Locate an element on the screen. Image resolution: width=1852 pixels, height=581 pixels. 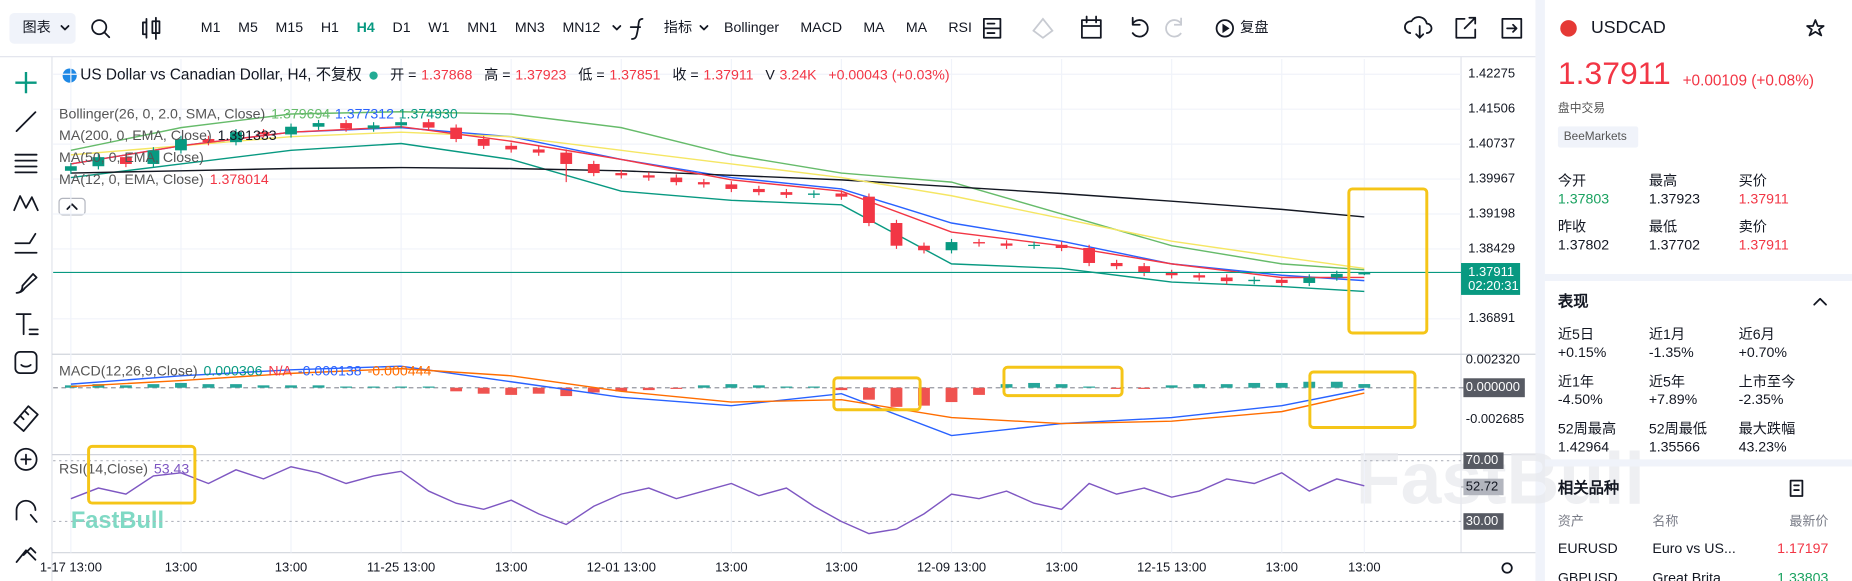
chevron-icon is located at coordinates (65, 28).